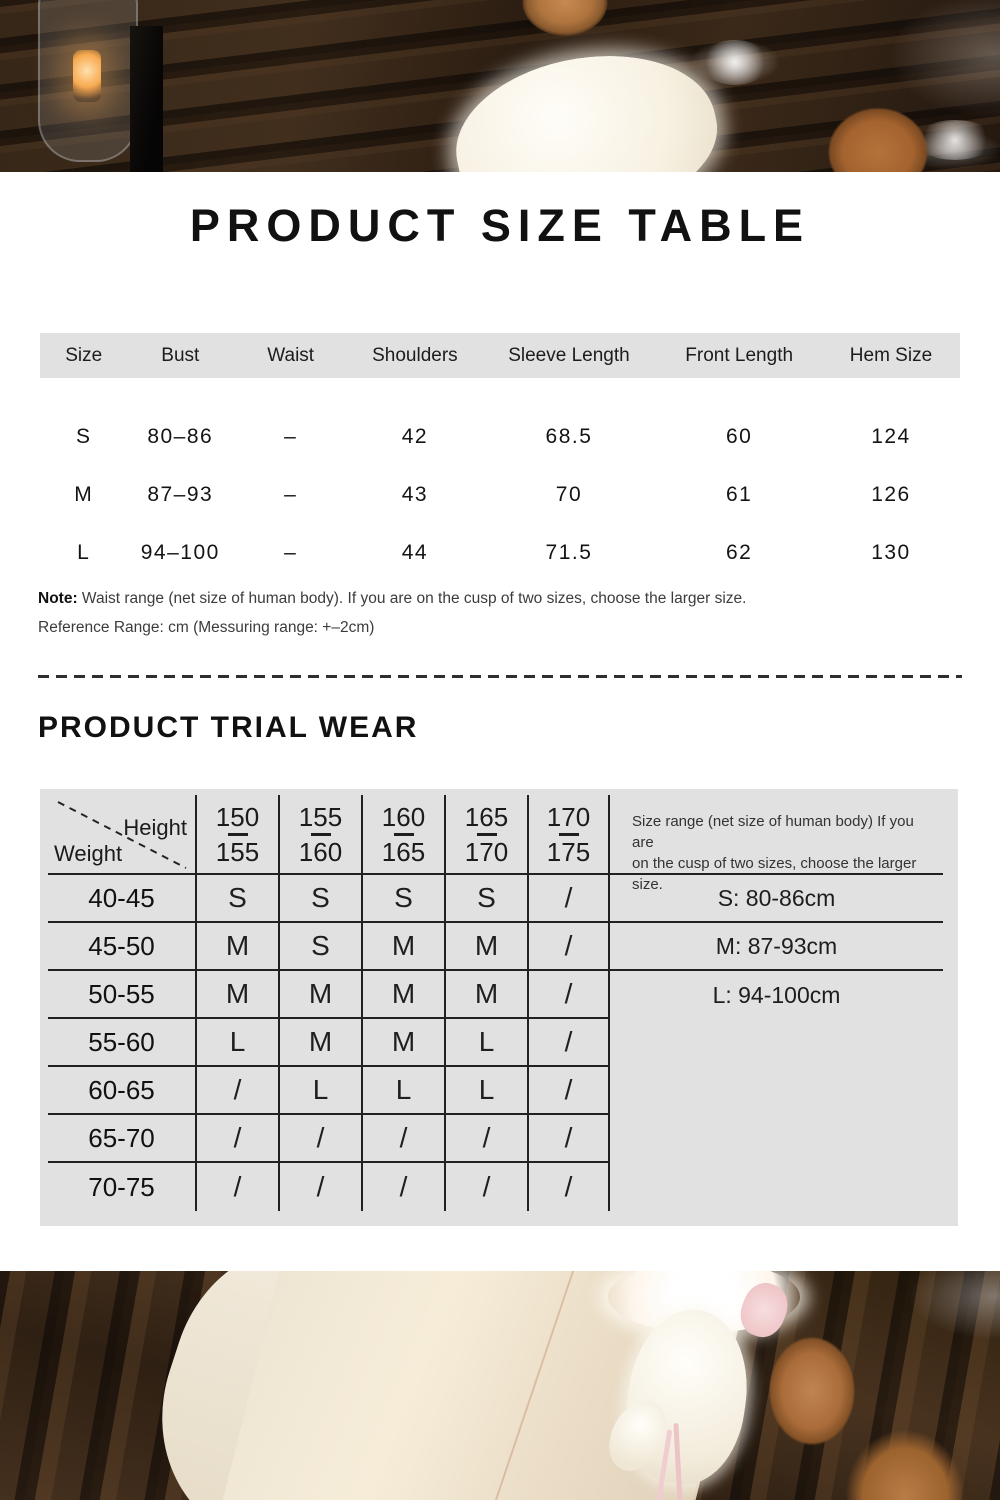  I want to click on size-table-cell: 68.5, so click(569, 436).